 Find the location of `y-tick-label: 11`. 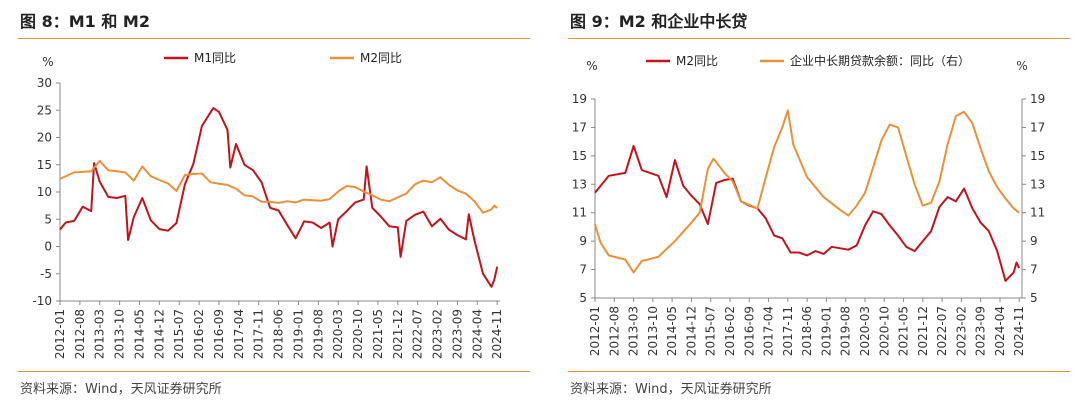

y-tick-label: 11 is located at coordinates (579, 213).